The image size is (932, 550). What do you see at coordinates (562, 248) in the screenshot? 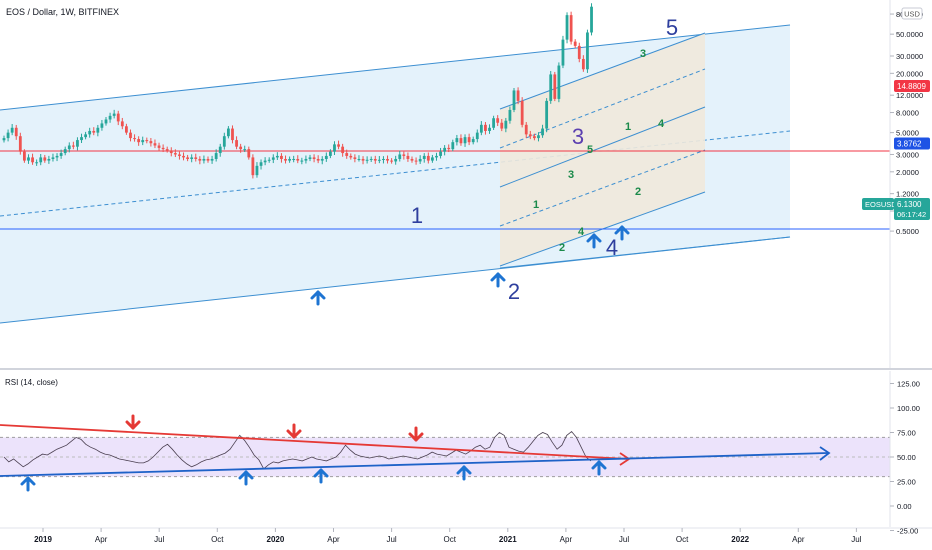
I see `subwave-label-2a: 2` at bounding box center [562, 248].